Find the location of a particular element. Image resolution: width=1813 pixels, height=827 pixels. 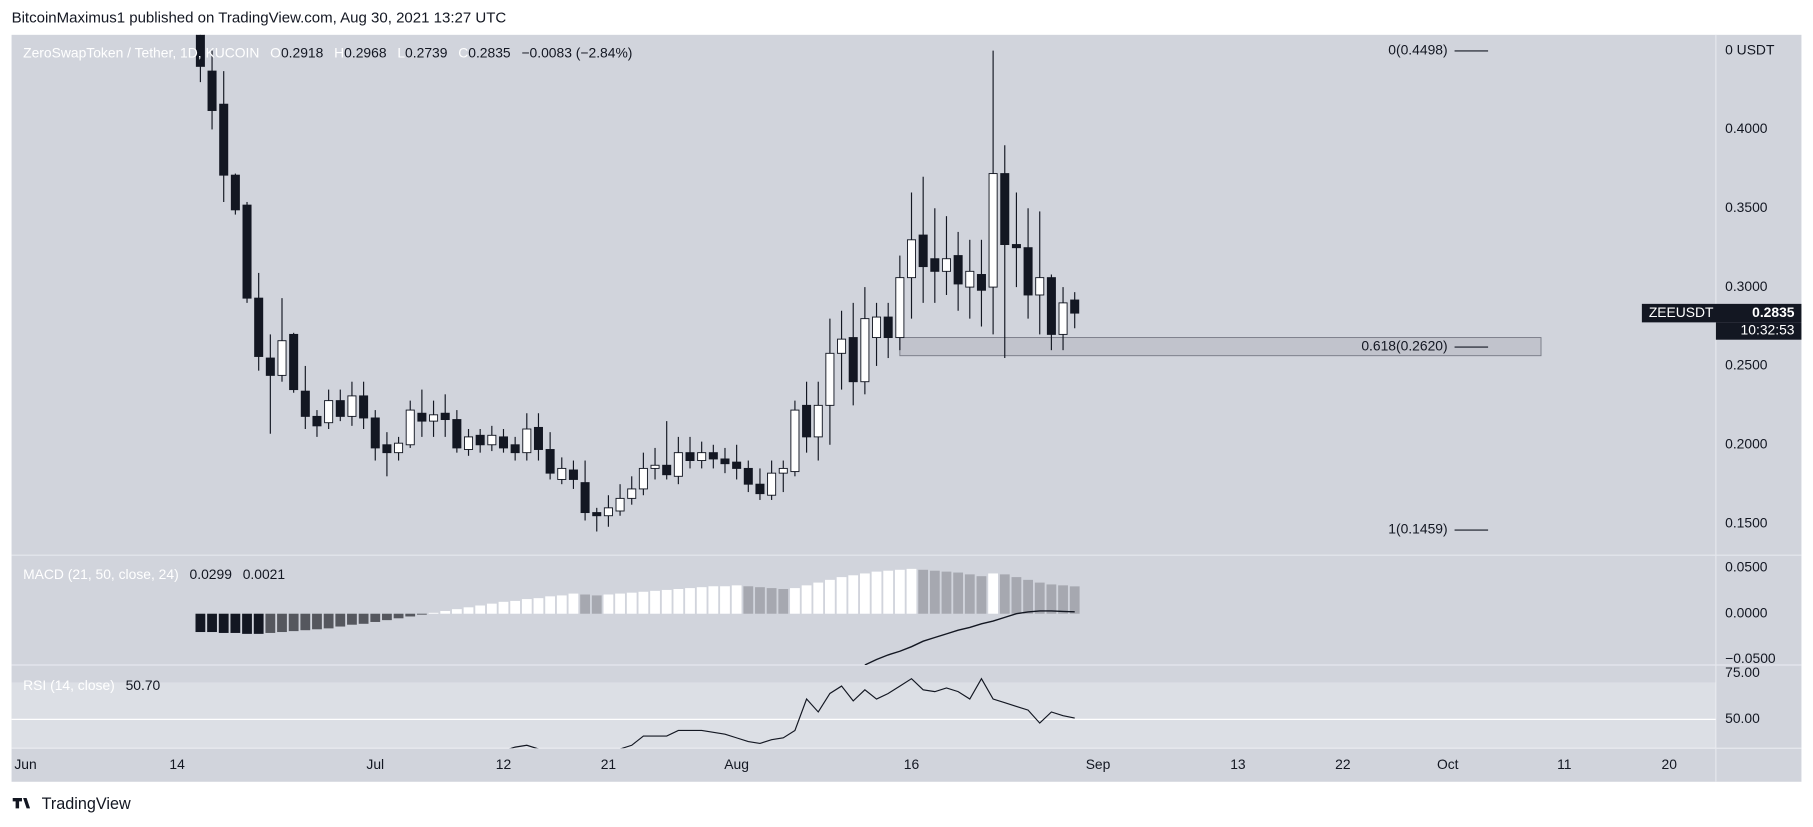

x-tick-label: 21 is located at coordinates (609, 764).